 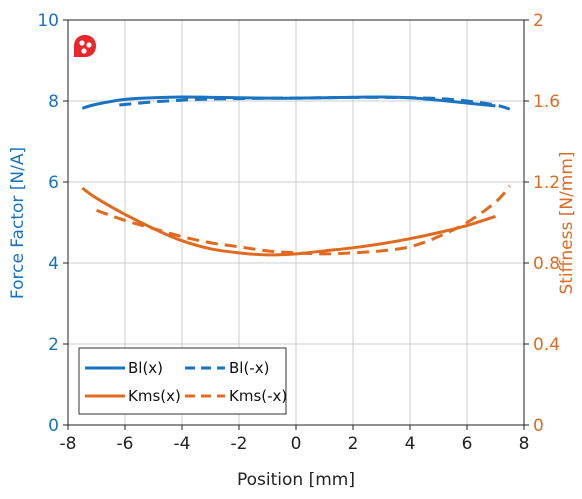 What do you see at coordinates (53, 264) in the screenshot?
I see `y-left-tick-label: 4` at bounding box center [53, 264].